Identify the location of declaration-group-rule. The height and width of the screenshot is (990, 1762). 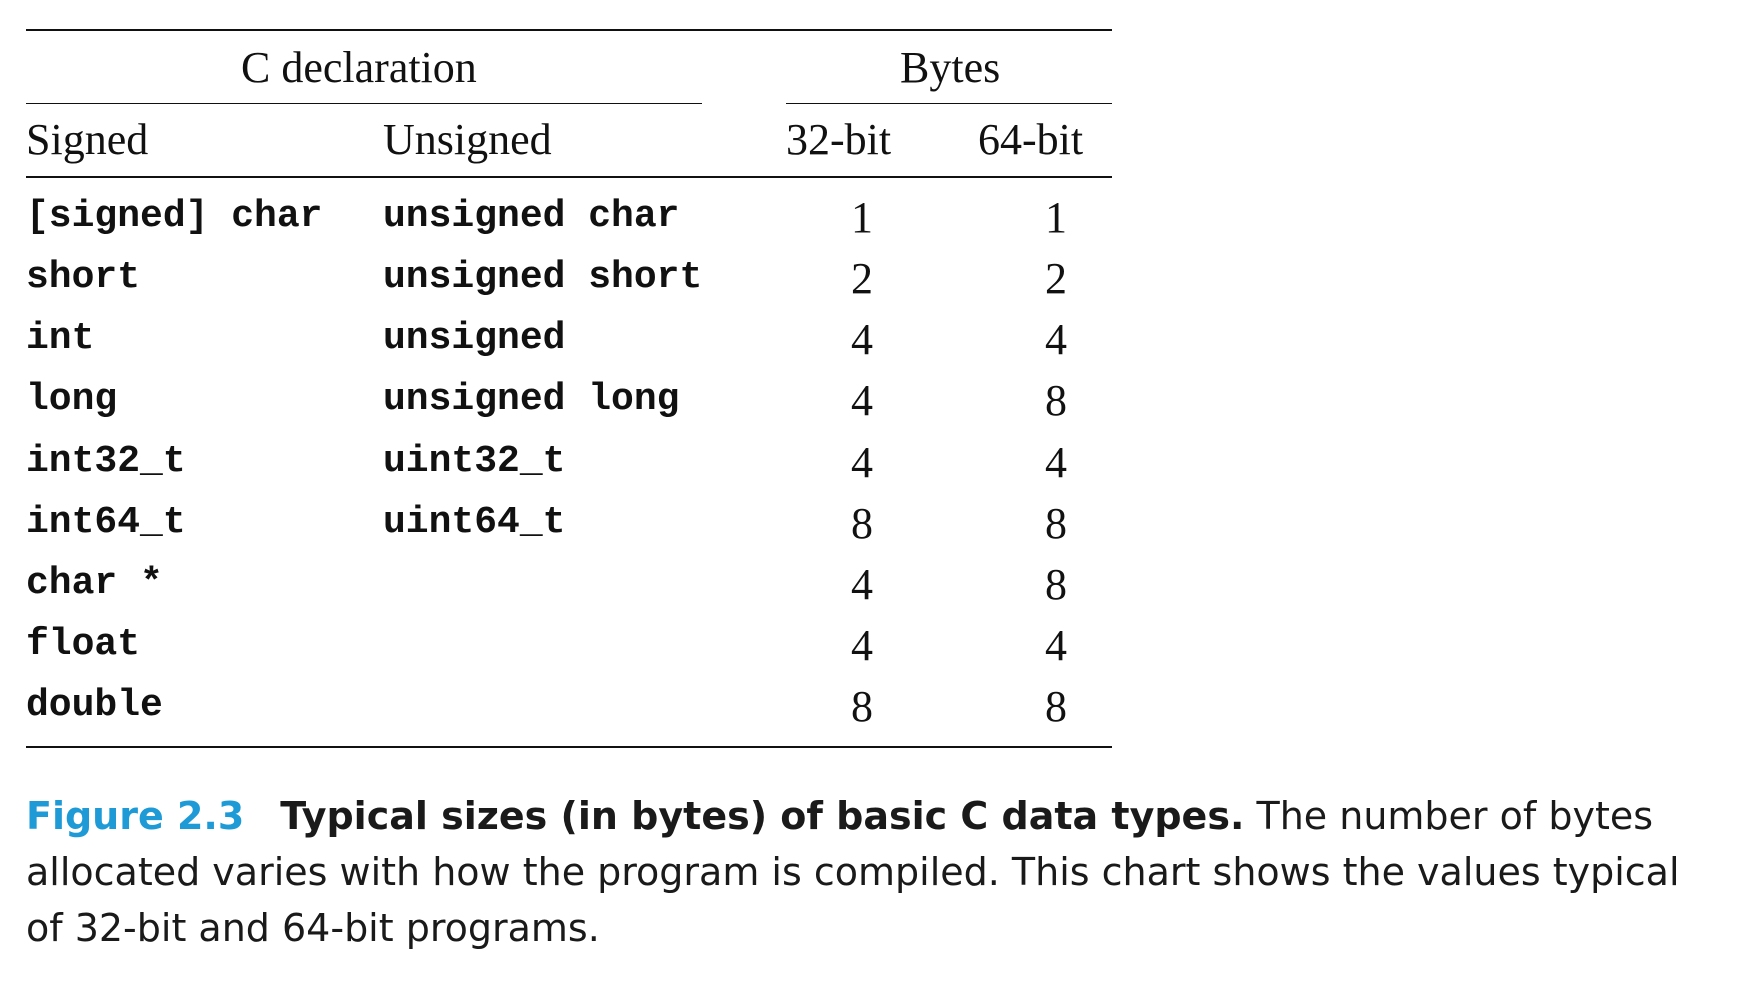
(364, 103).